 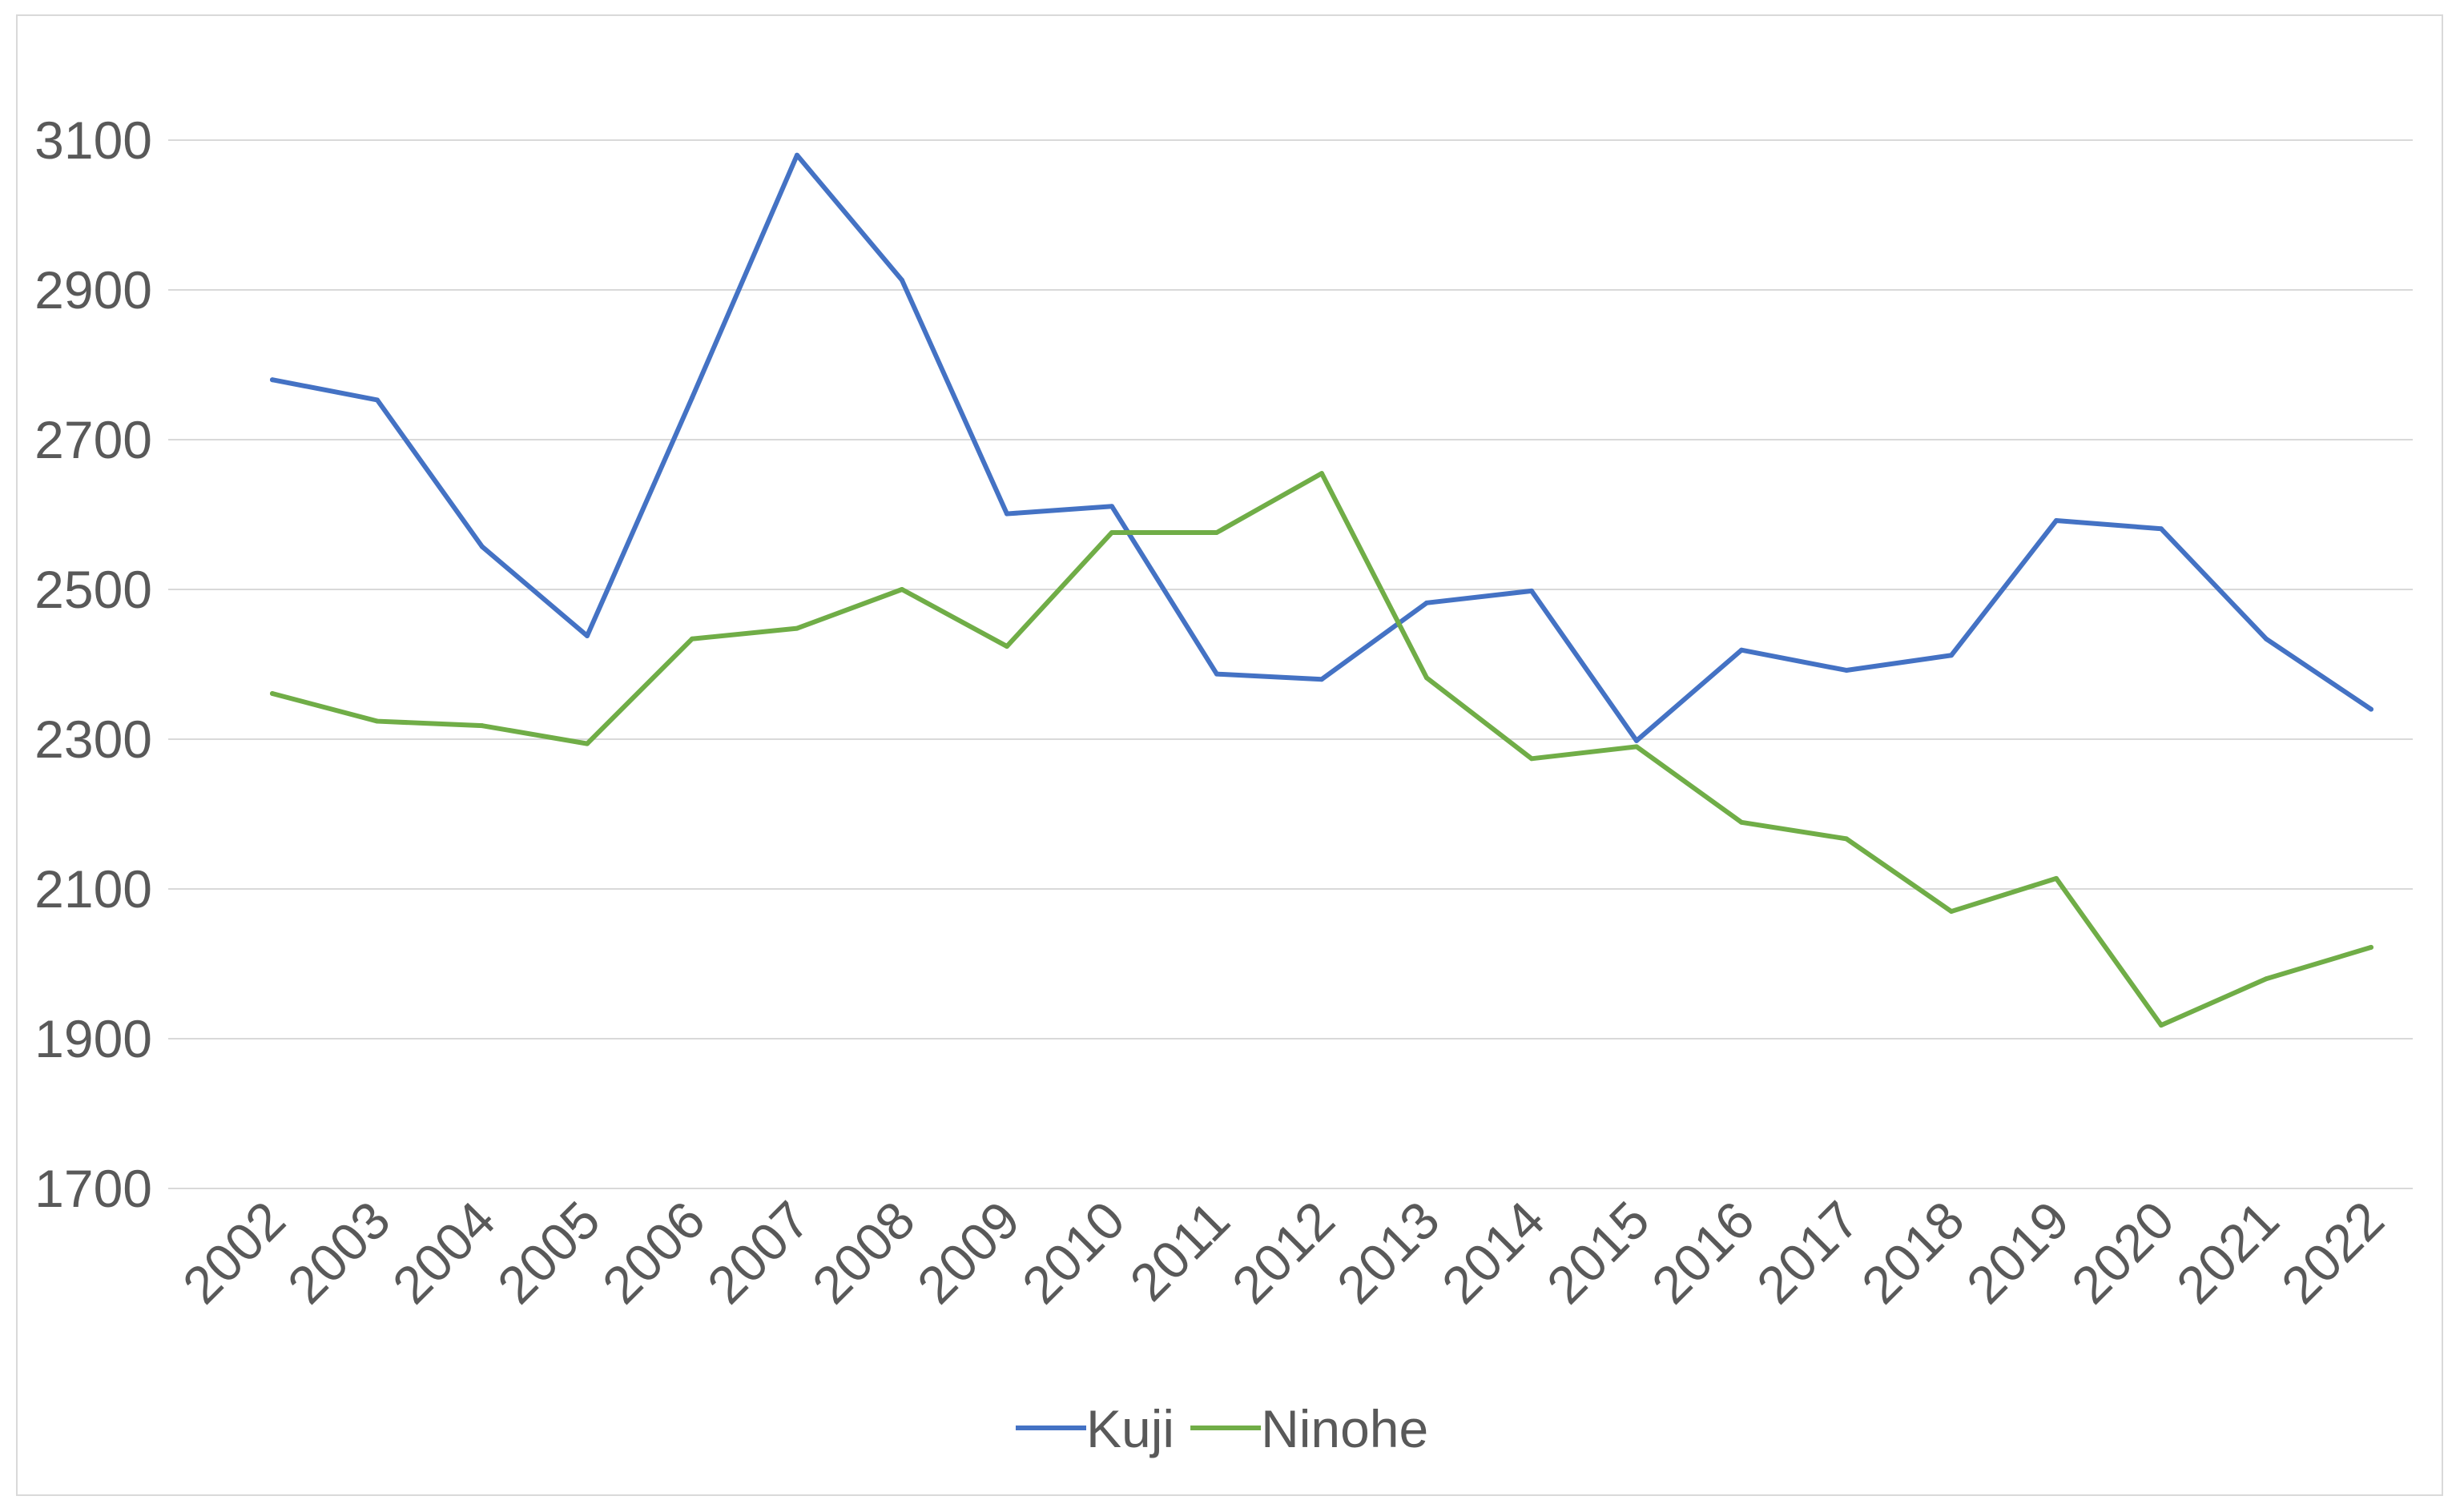 I want to click on y-tick-label: 2500, so click(x=93, y=589).